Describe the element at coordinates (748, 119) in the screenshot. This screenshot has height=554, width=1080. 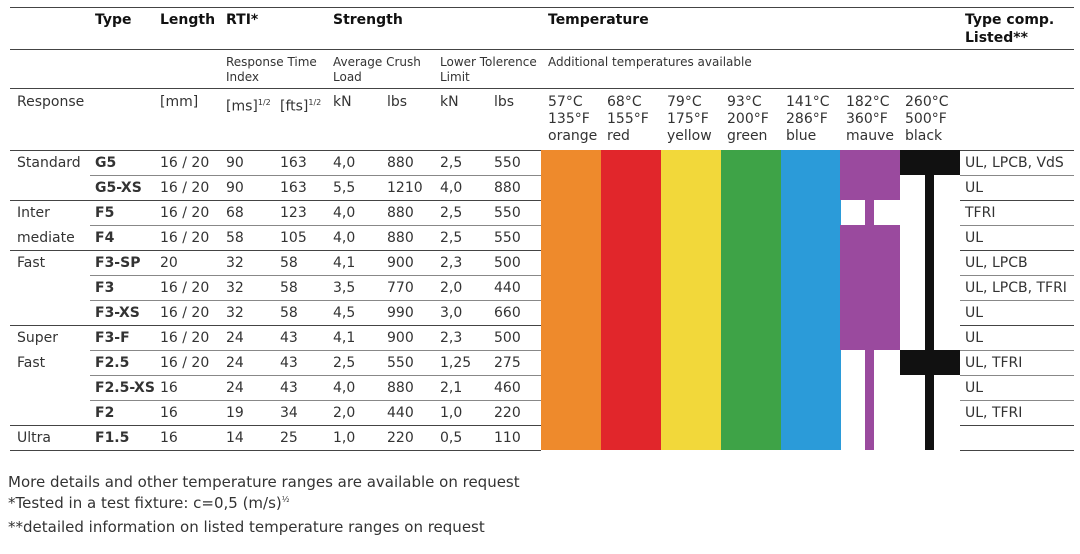
I see `temp-green-f: 200°F` at that location.